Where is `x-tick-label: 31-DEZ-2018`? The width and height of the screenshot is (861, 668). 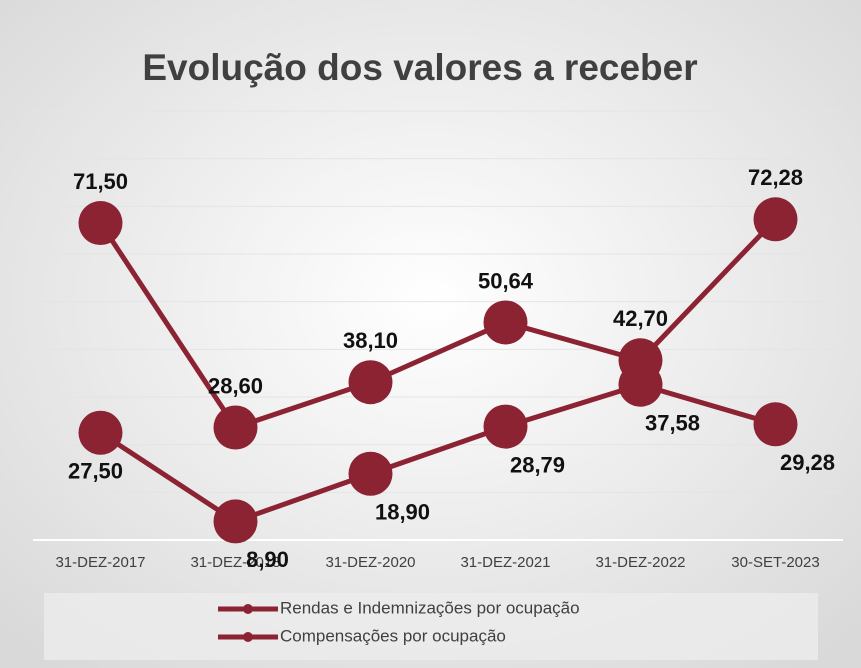
x-tick-label: 31-DEZ-2018 is located at coordinates (235, 562).